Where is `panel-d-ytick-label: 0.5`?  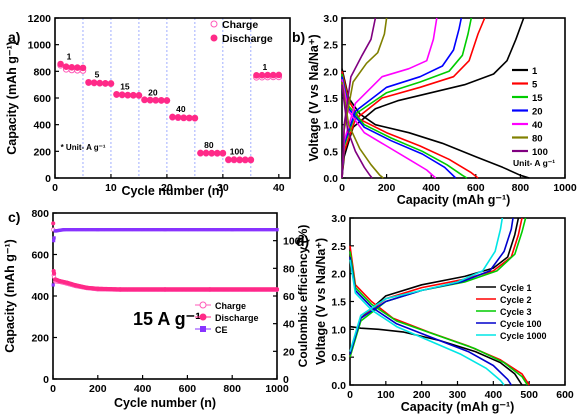
panel-d-ytick-label: 0.5 is located at coordinates (338, 358).